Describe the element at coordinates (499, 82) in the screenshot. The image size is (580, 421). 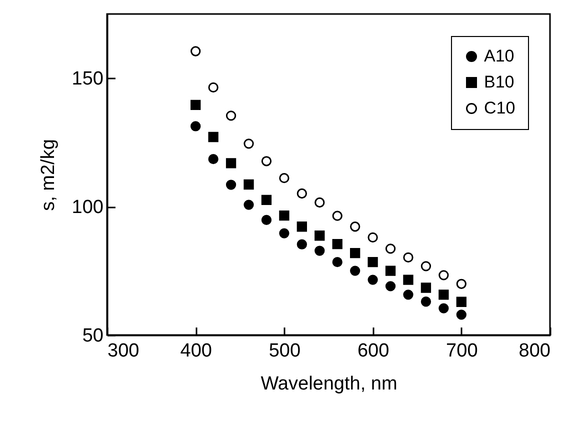
I see `legend-label: B10` at that location.